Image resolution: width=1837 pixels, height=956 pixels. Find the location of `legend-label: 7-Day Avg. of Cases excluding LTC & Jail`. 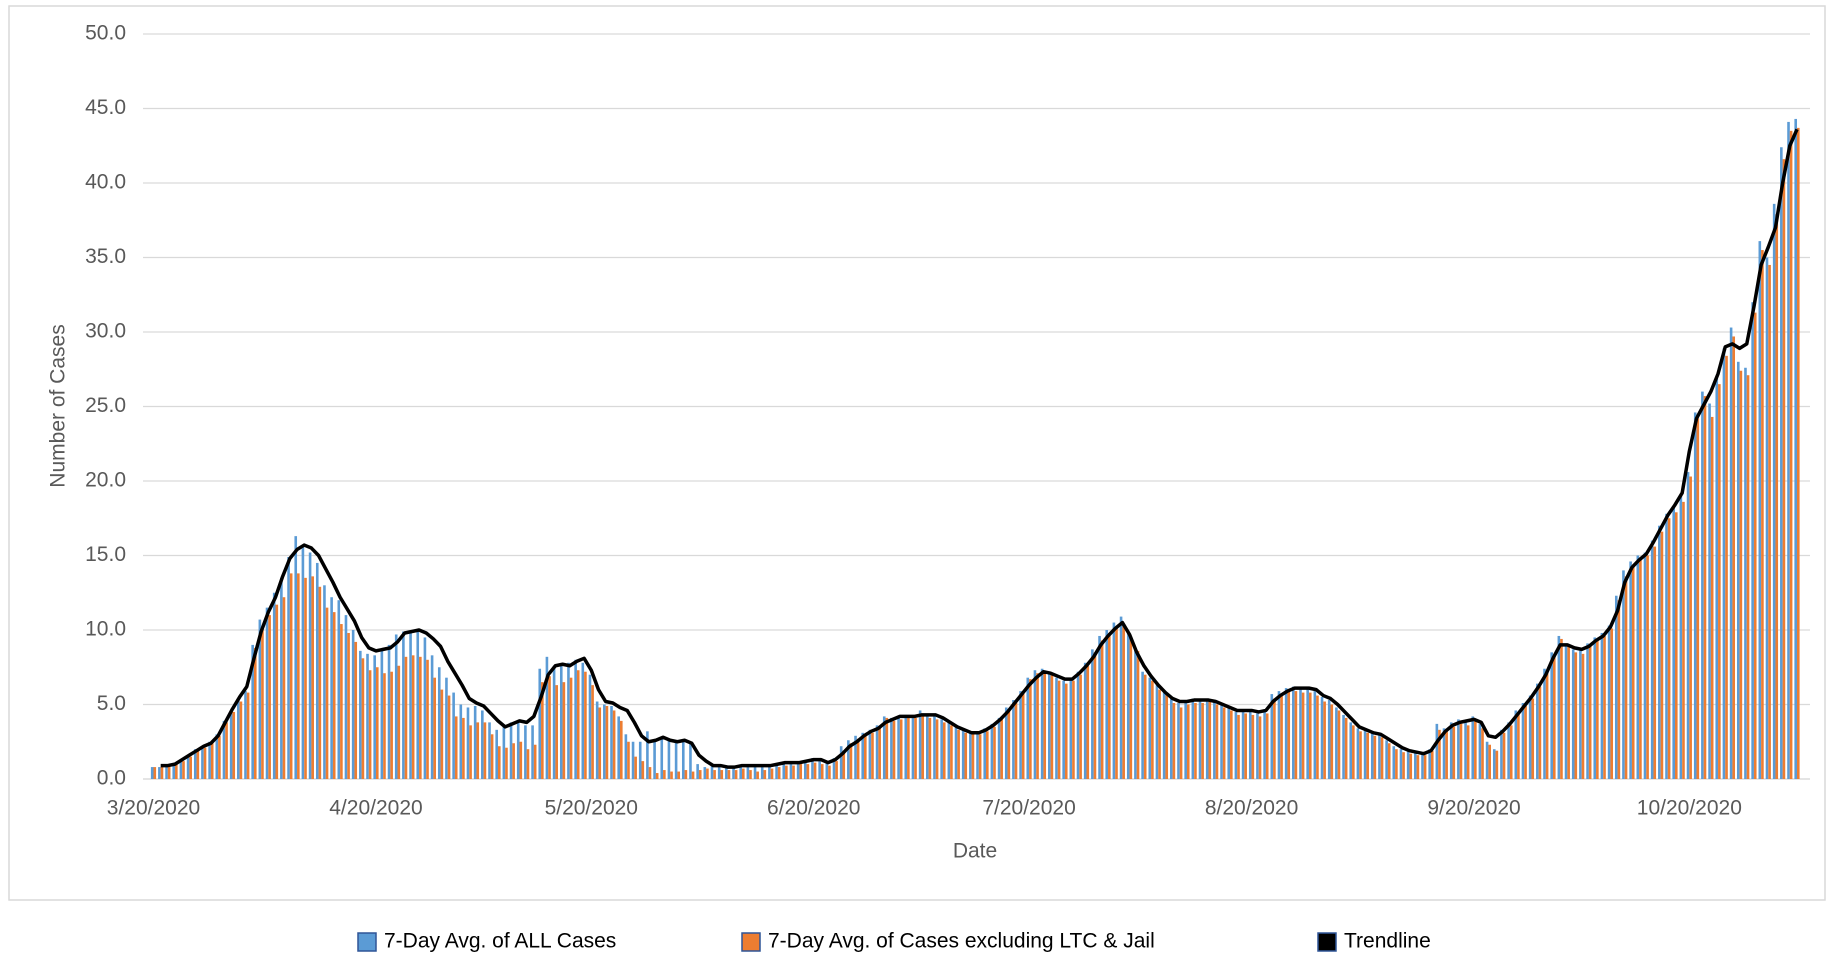

legend-label: 7-Day Avg. of Cases excluding LTC & Jail is located at coordinates (961, 941).